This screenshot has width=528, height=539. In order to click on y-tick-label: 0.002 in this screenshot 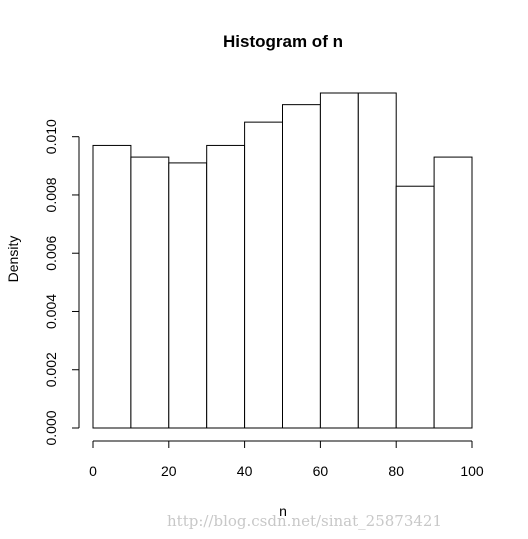, I will do `click(51, 369)`.